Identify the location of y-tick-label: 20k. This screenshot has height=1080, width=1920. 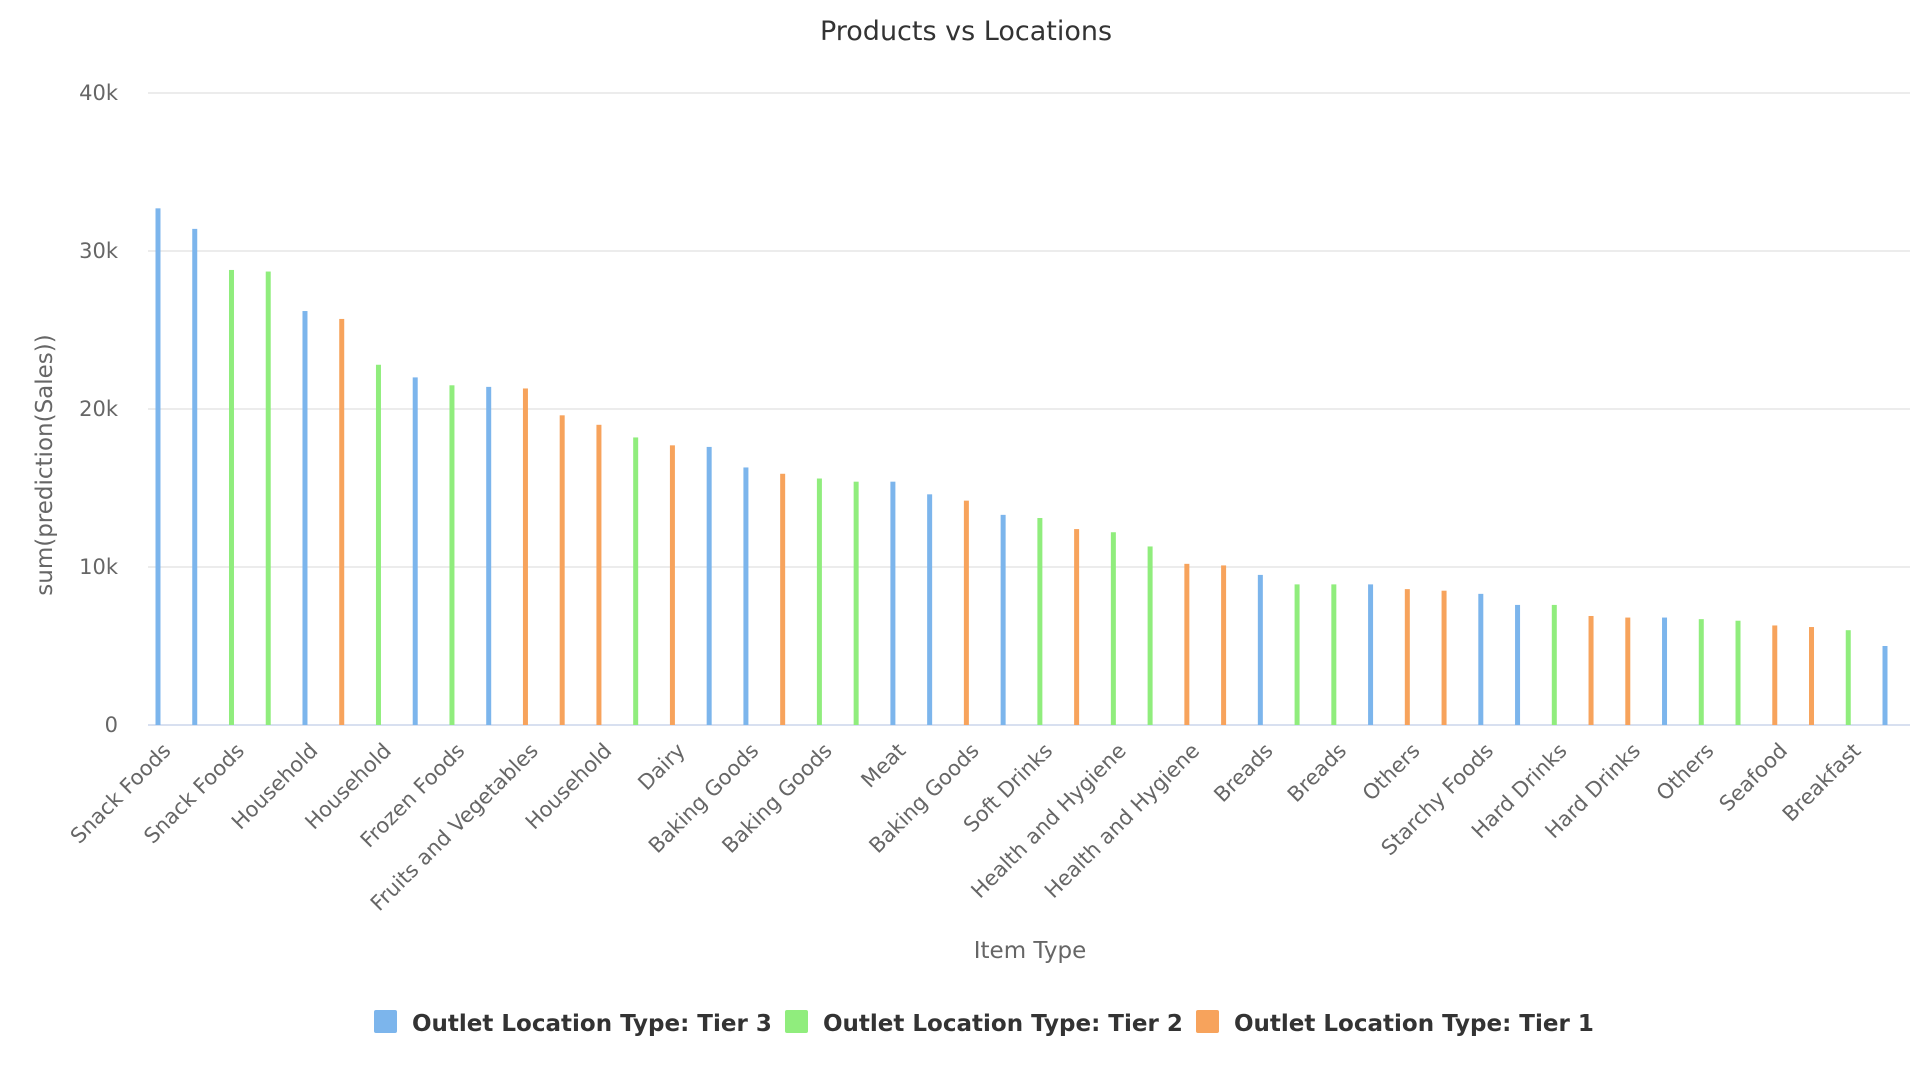
(99, 409).